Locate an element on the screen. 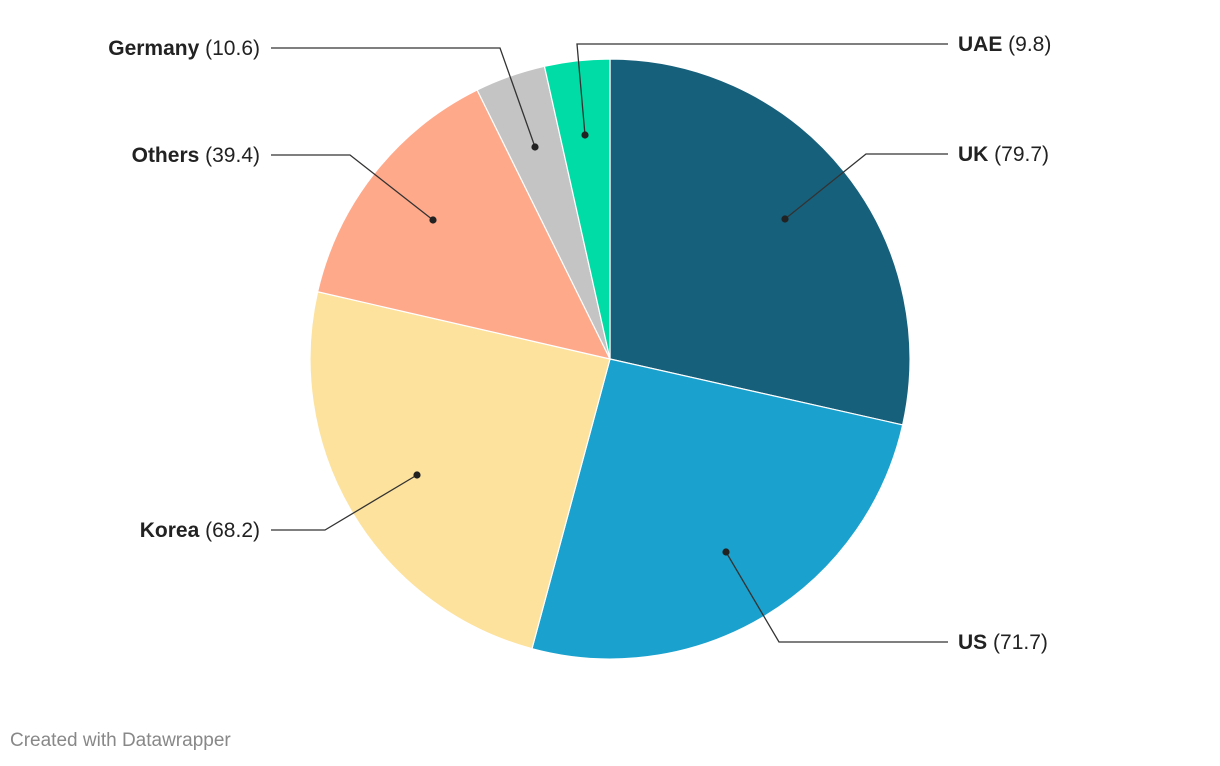  leader-line-others is located at coordinates (352, 187).